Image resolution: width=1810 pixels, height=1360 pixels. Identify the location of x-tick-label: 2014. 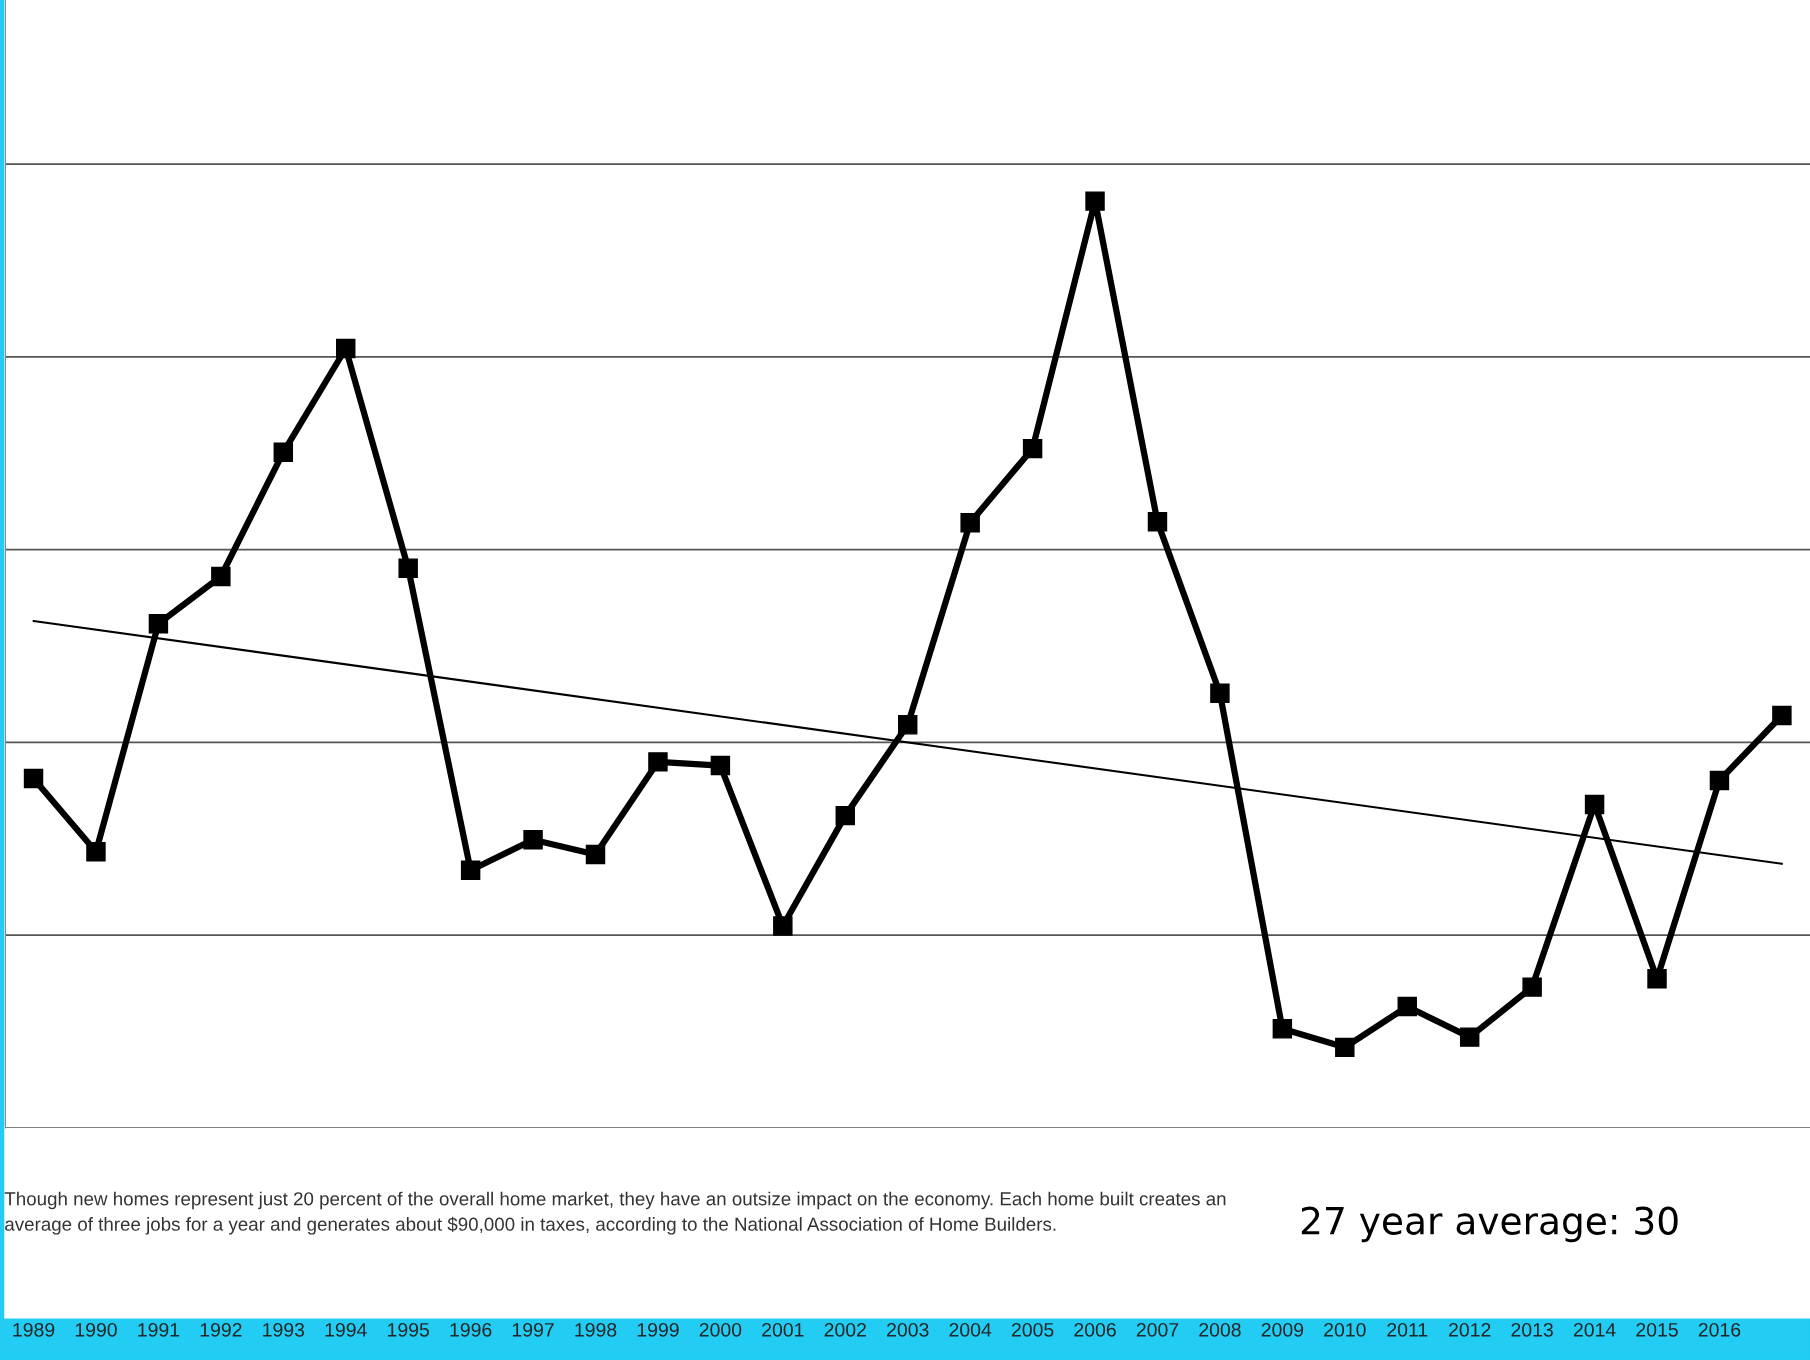
(1594, 1329).